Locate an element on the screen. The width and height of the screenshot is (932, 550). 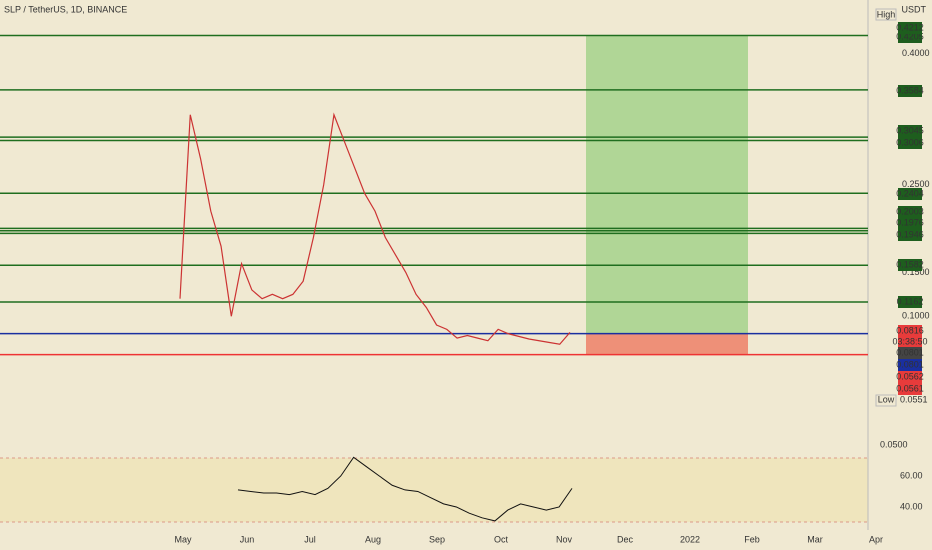
price-tag-label: 03:38:50 is located at coordinates (909, 341).